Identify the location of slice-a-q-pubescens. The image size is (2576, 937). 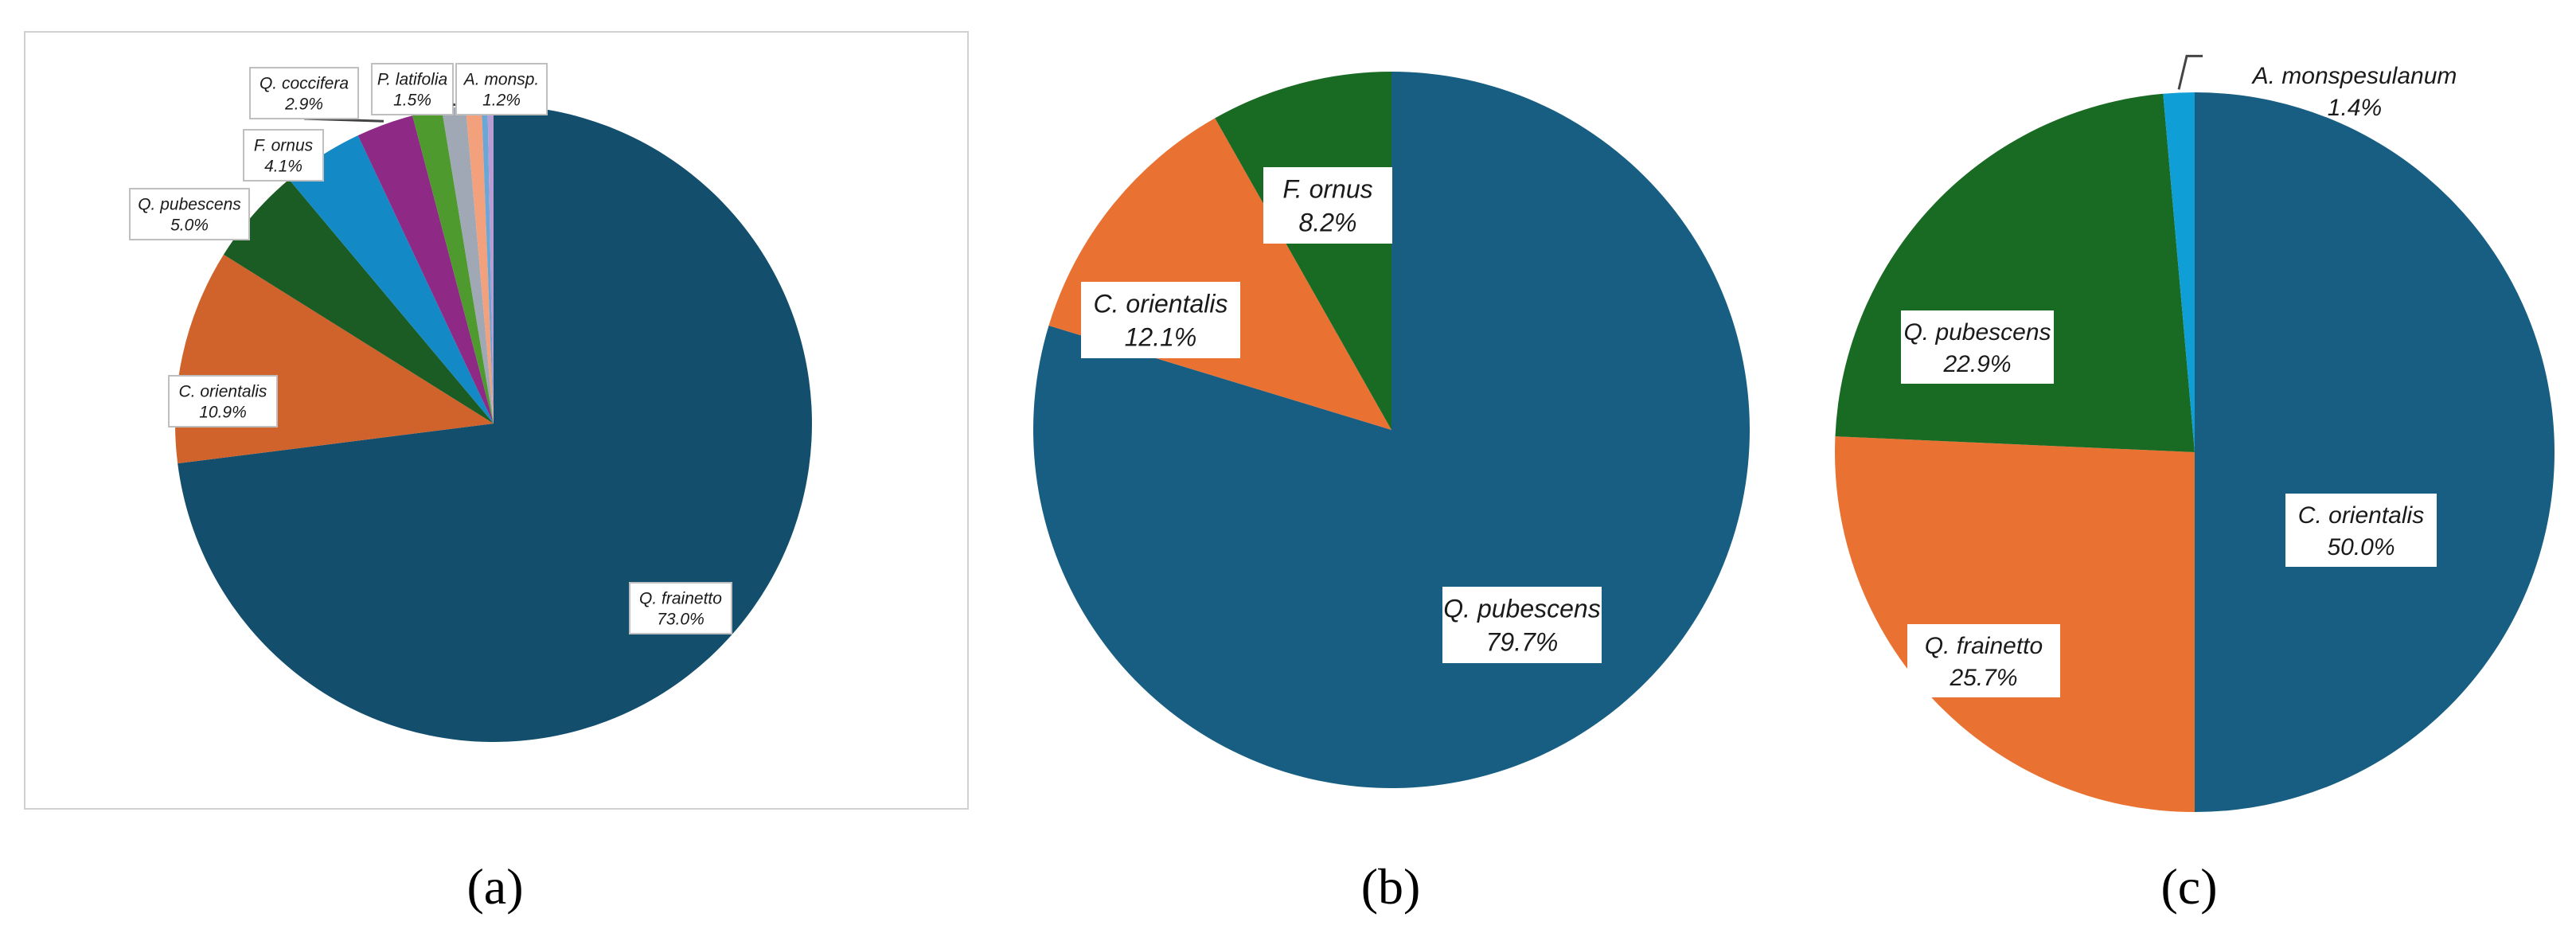
(358, 301).